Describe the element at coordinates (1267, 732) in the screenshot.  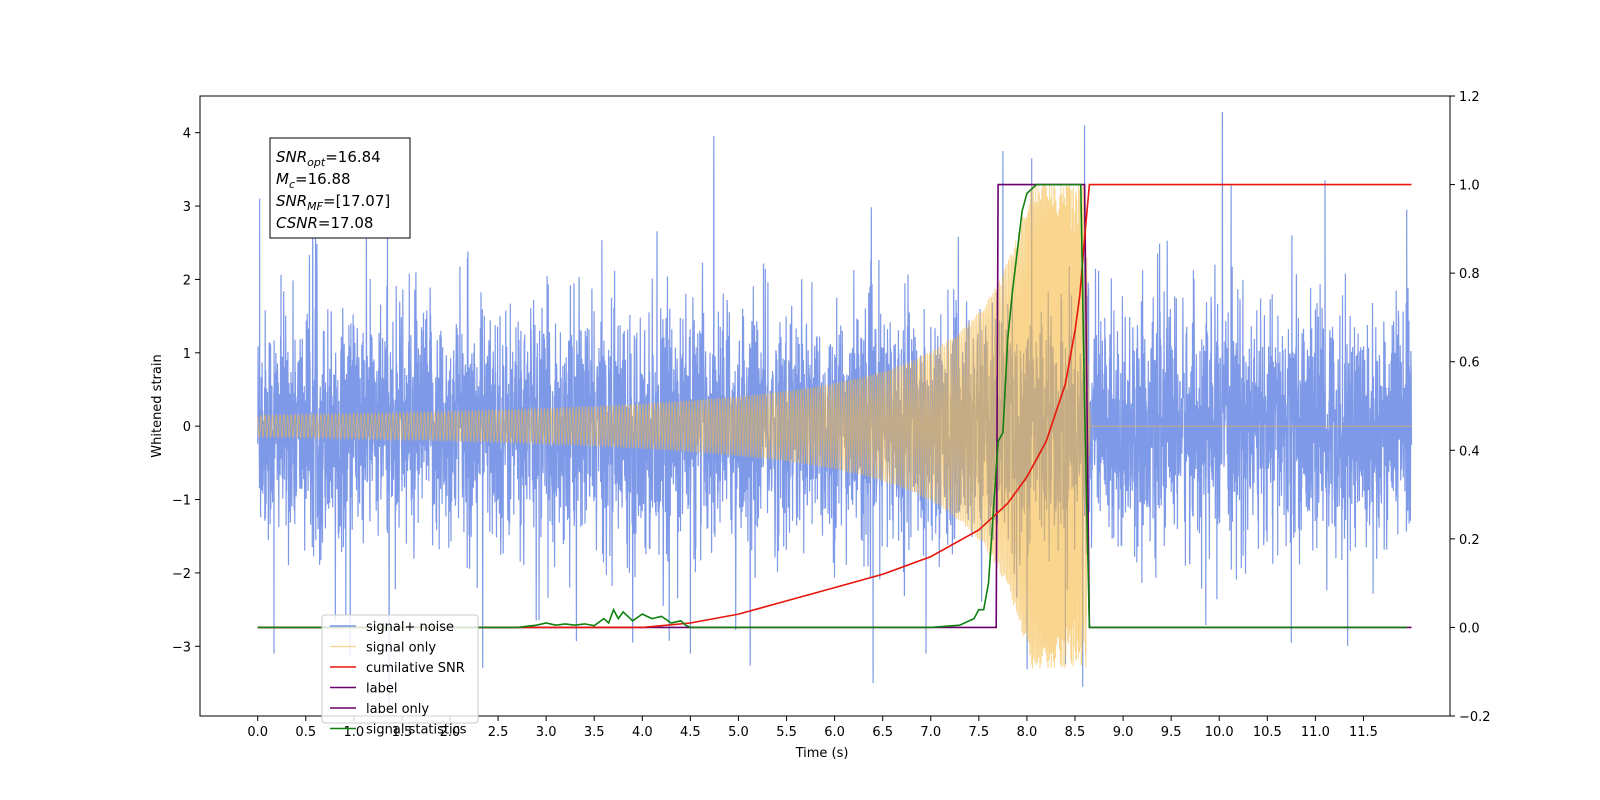
I see `x-tick-label: 10.5` at that location.